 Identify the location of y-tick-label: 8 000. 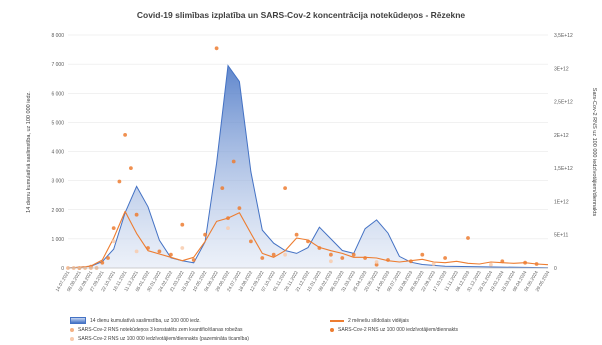
(57, 36).